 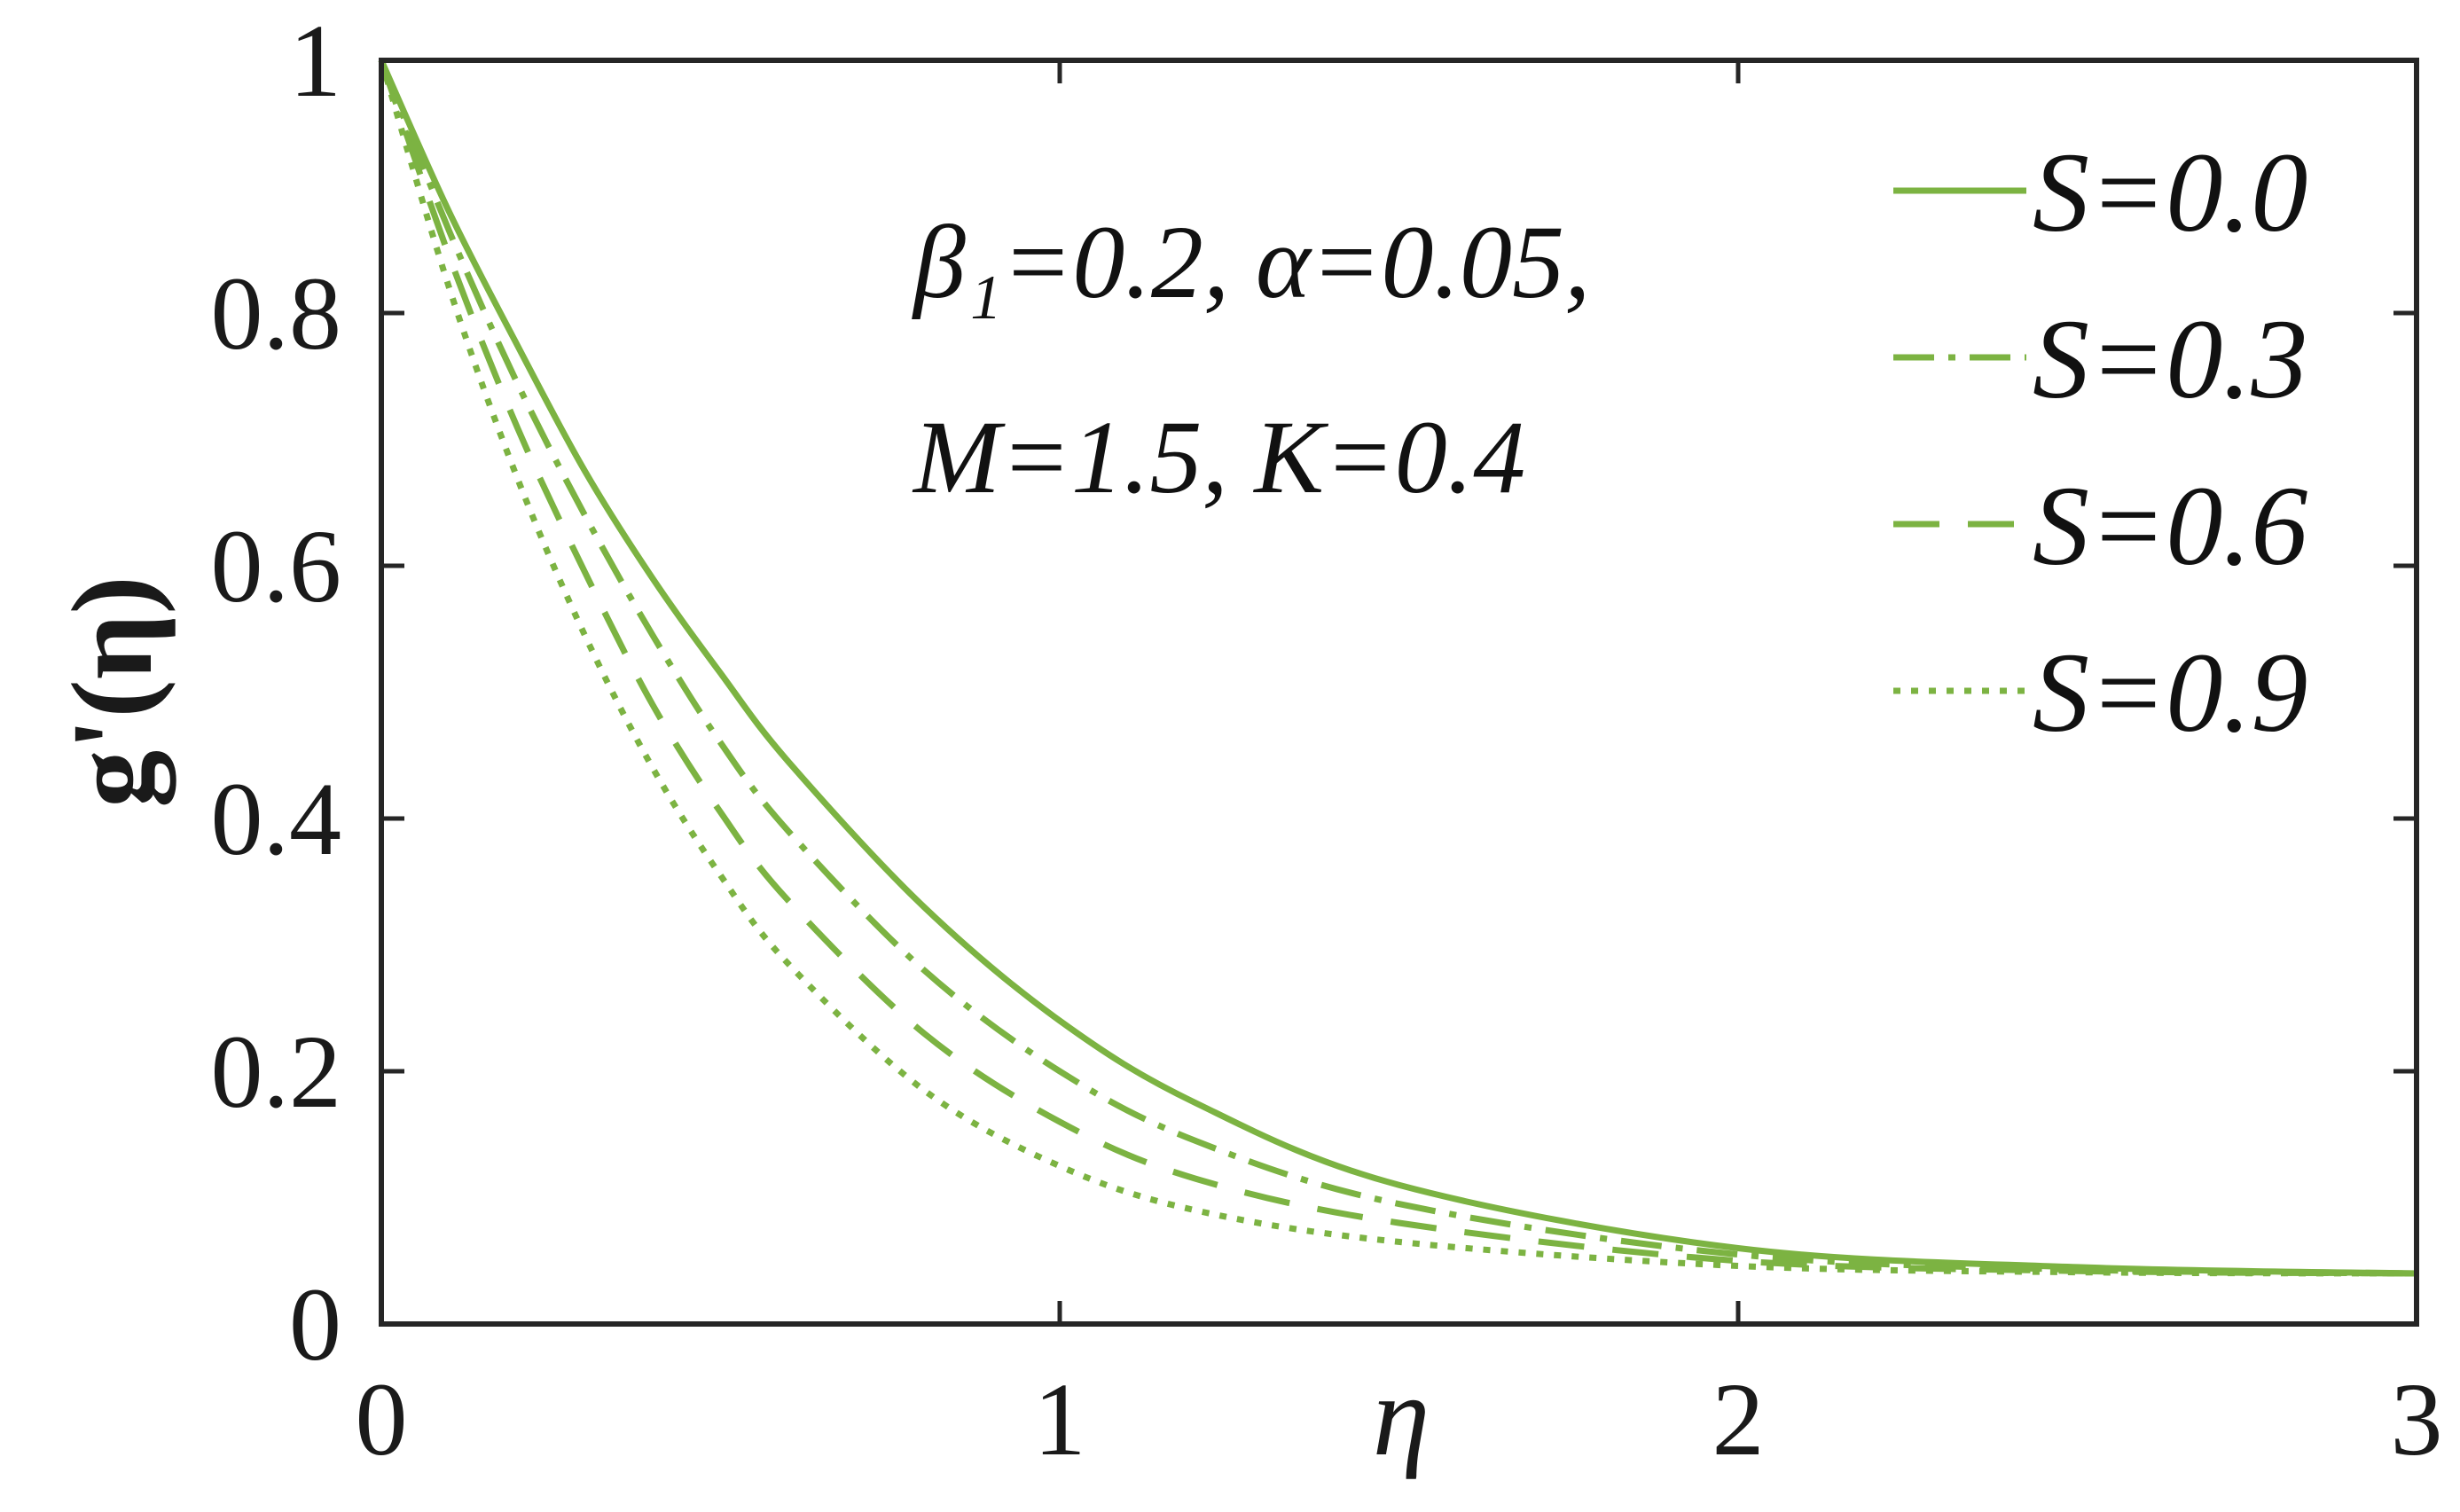 I want to click on y-tick-label: 0, so click(x=315, y=1324).